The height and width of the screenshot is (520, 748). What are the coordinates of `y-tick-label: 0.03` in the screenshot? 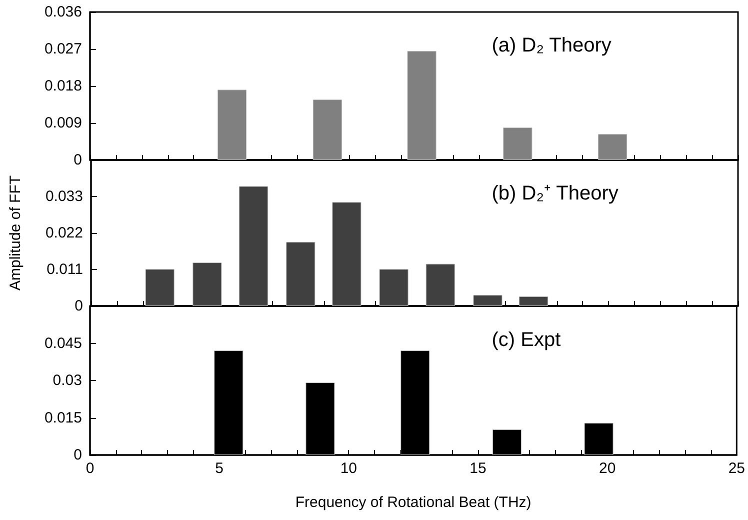 It's located at (67, 380).